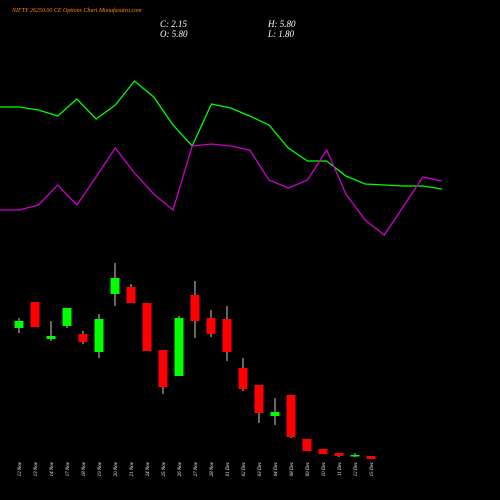  I want to click on x-tick-label: 27 Nov, so click(196, 468).